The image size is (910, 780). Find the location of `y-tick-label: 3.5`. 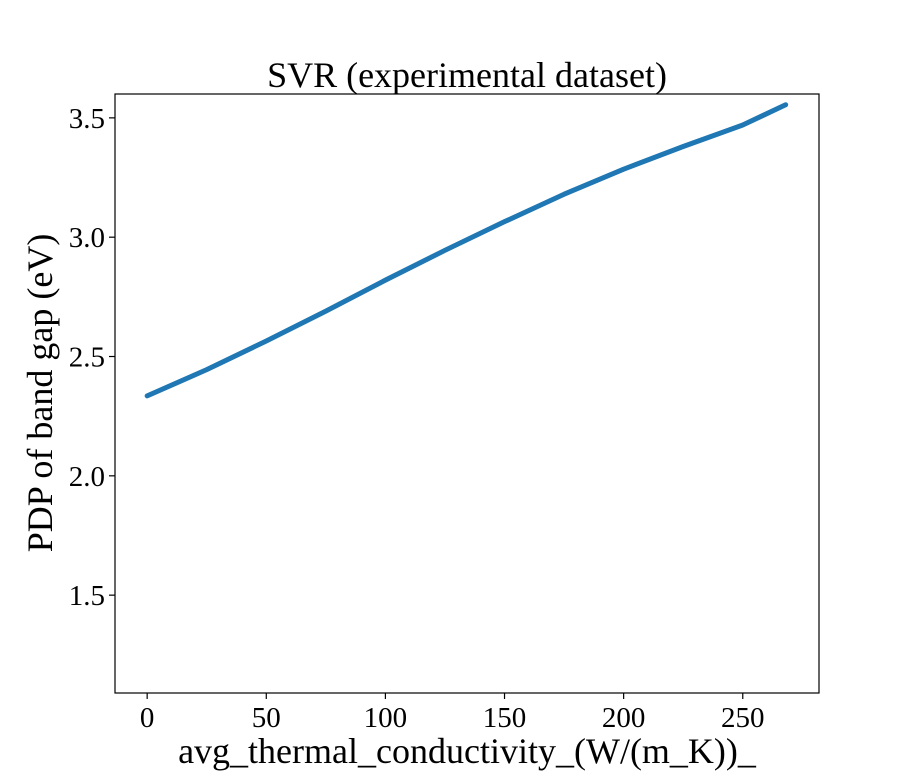

y-tick-label: 3.5 is located at coordinates (87, 119).